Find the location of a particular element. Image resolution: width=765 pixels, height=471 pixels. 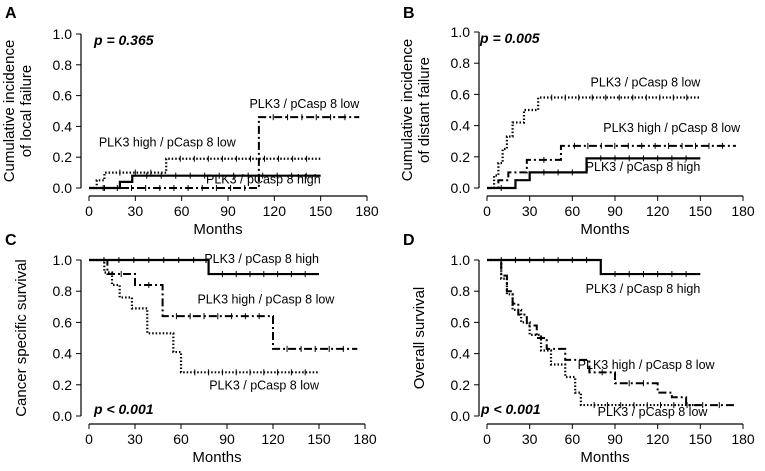

y-axis-label: of distant failure is located at coordinates (424, 110).